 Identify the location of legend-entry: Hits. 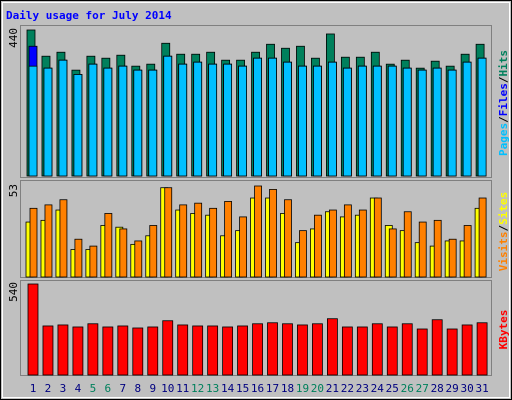
(503, 63).